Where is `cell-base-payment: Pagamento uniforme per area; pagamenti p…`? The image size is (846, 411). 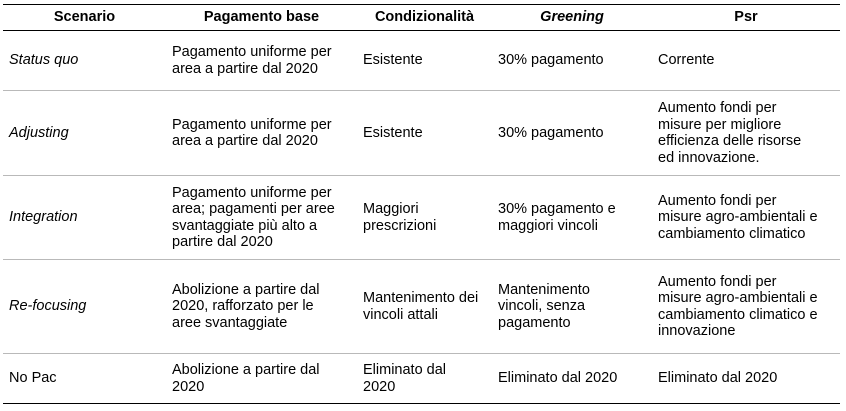 cell-base-payment: Pagamento uniforme per area; pagamenti p… is located at coordinates (261, 217).